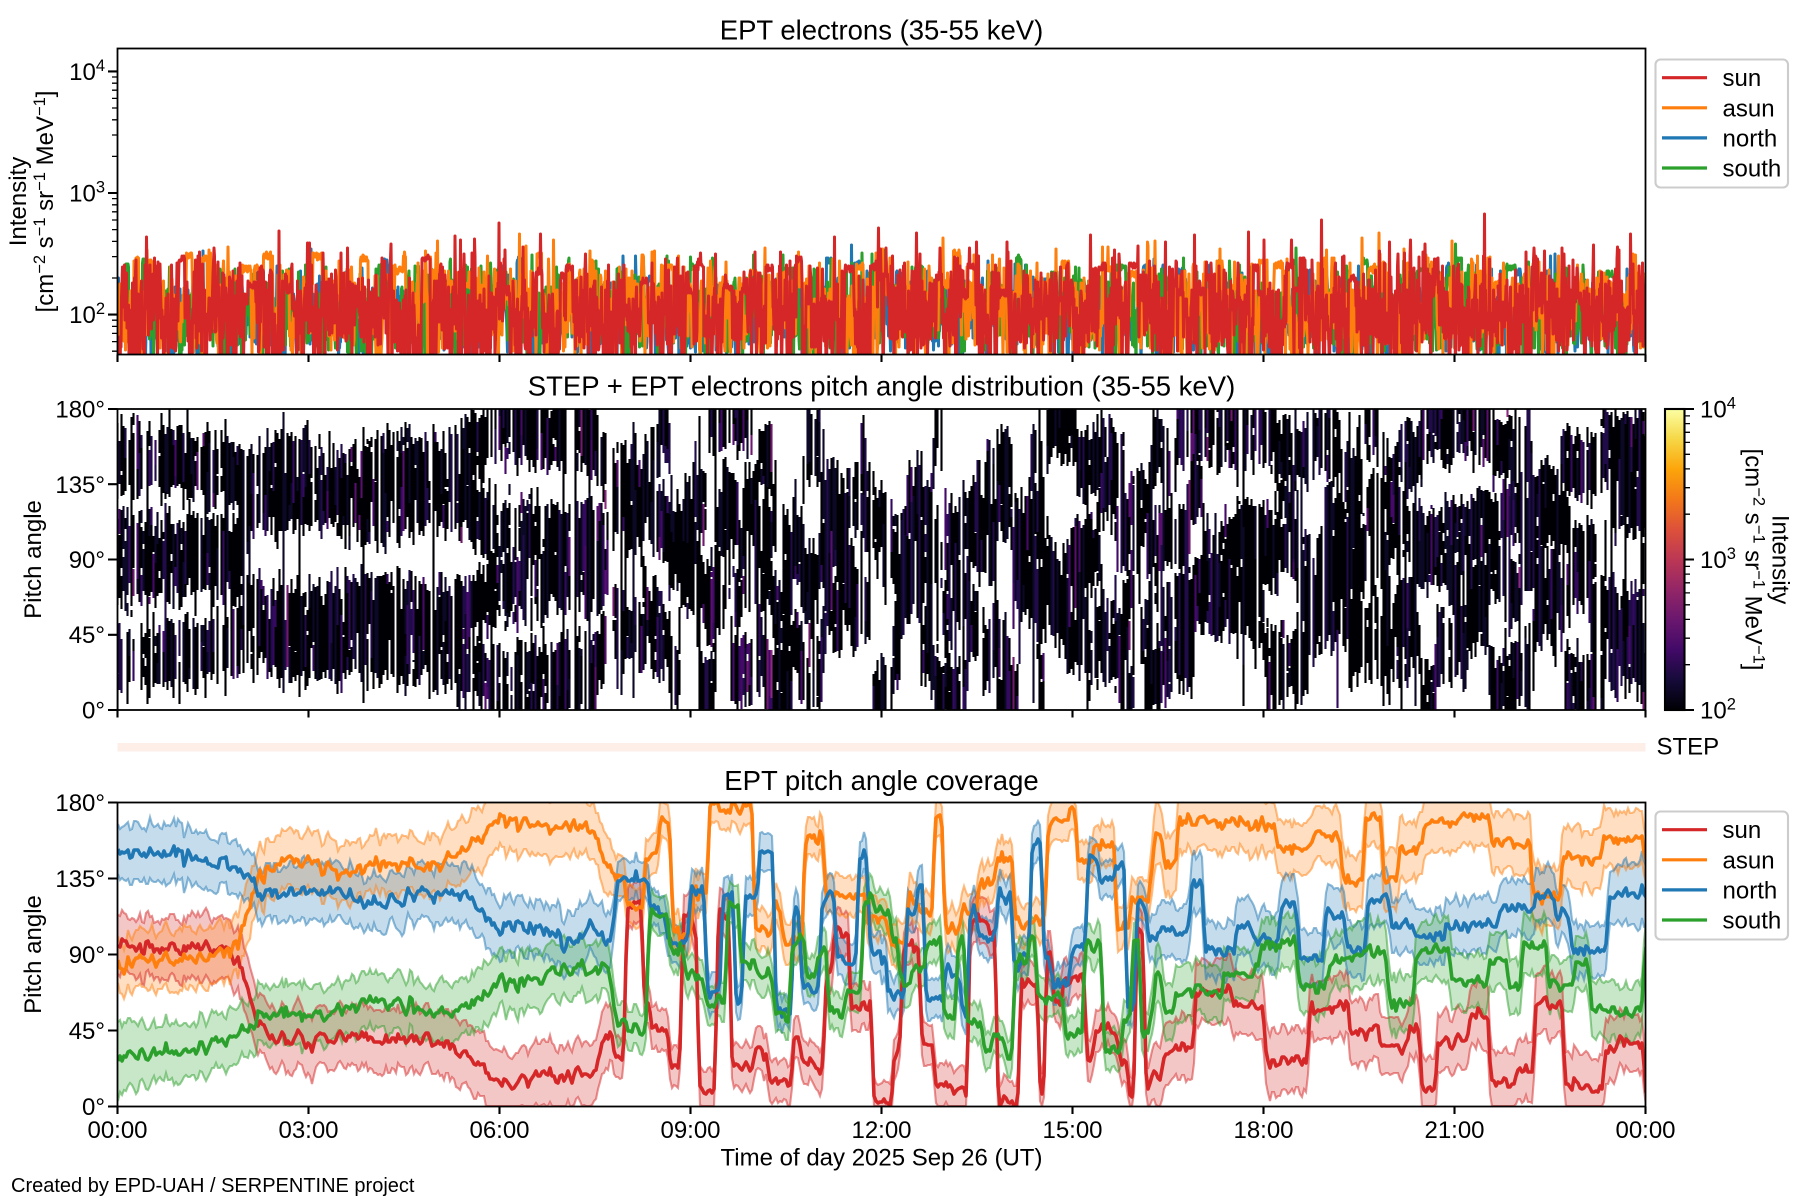  I want to click on svg-text: 18:00, so click(1263, 1130).